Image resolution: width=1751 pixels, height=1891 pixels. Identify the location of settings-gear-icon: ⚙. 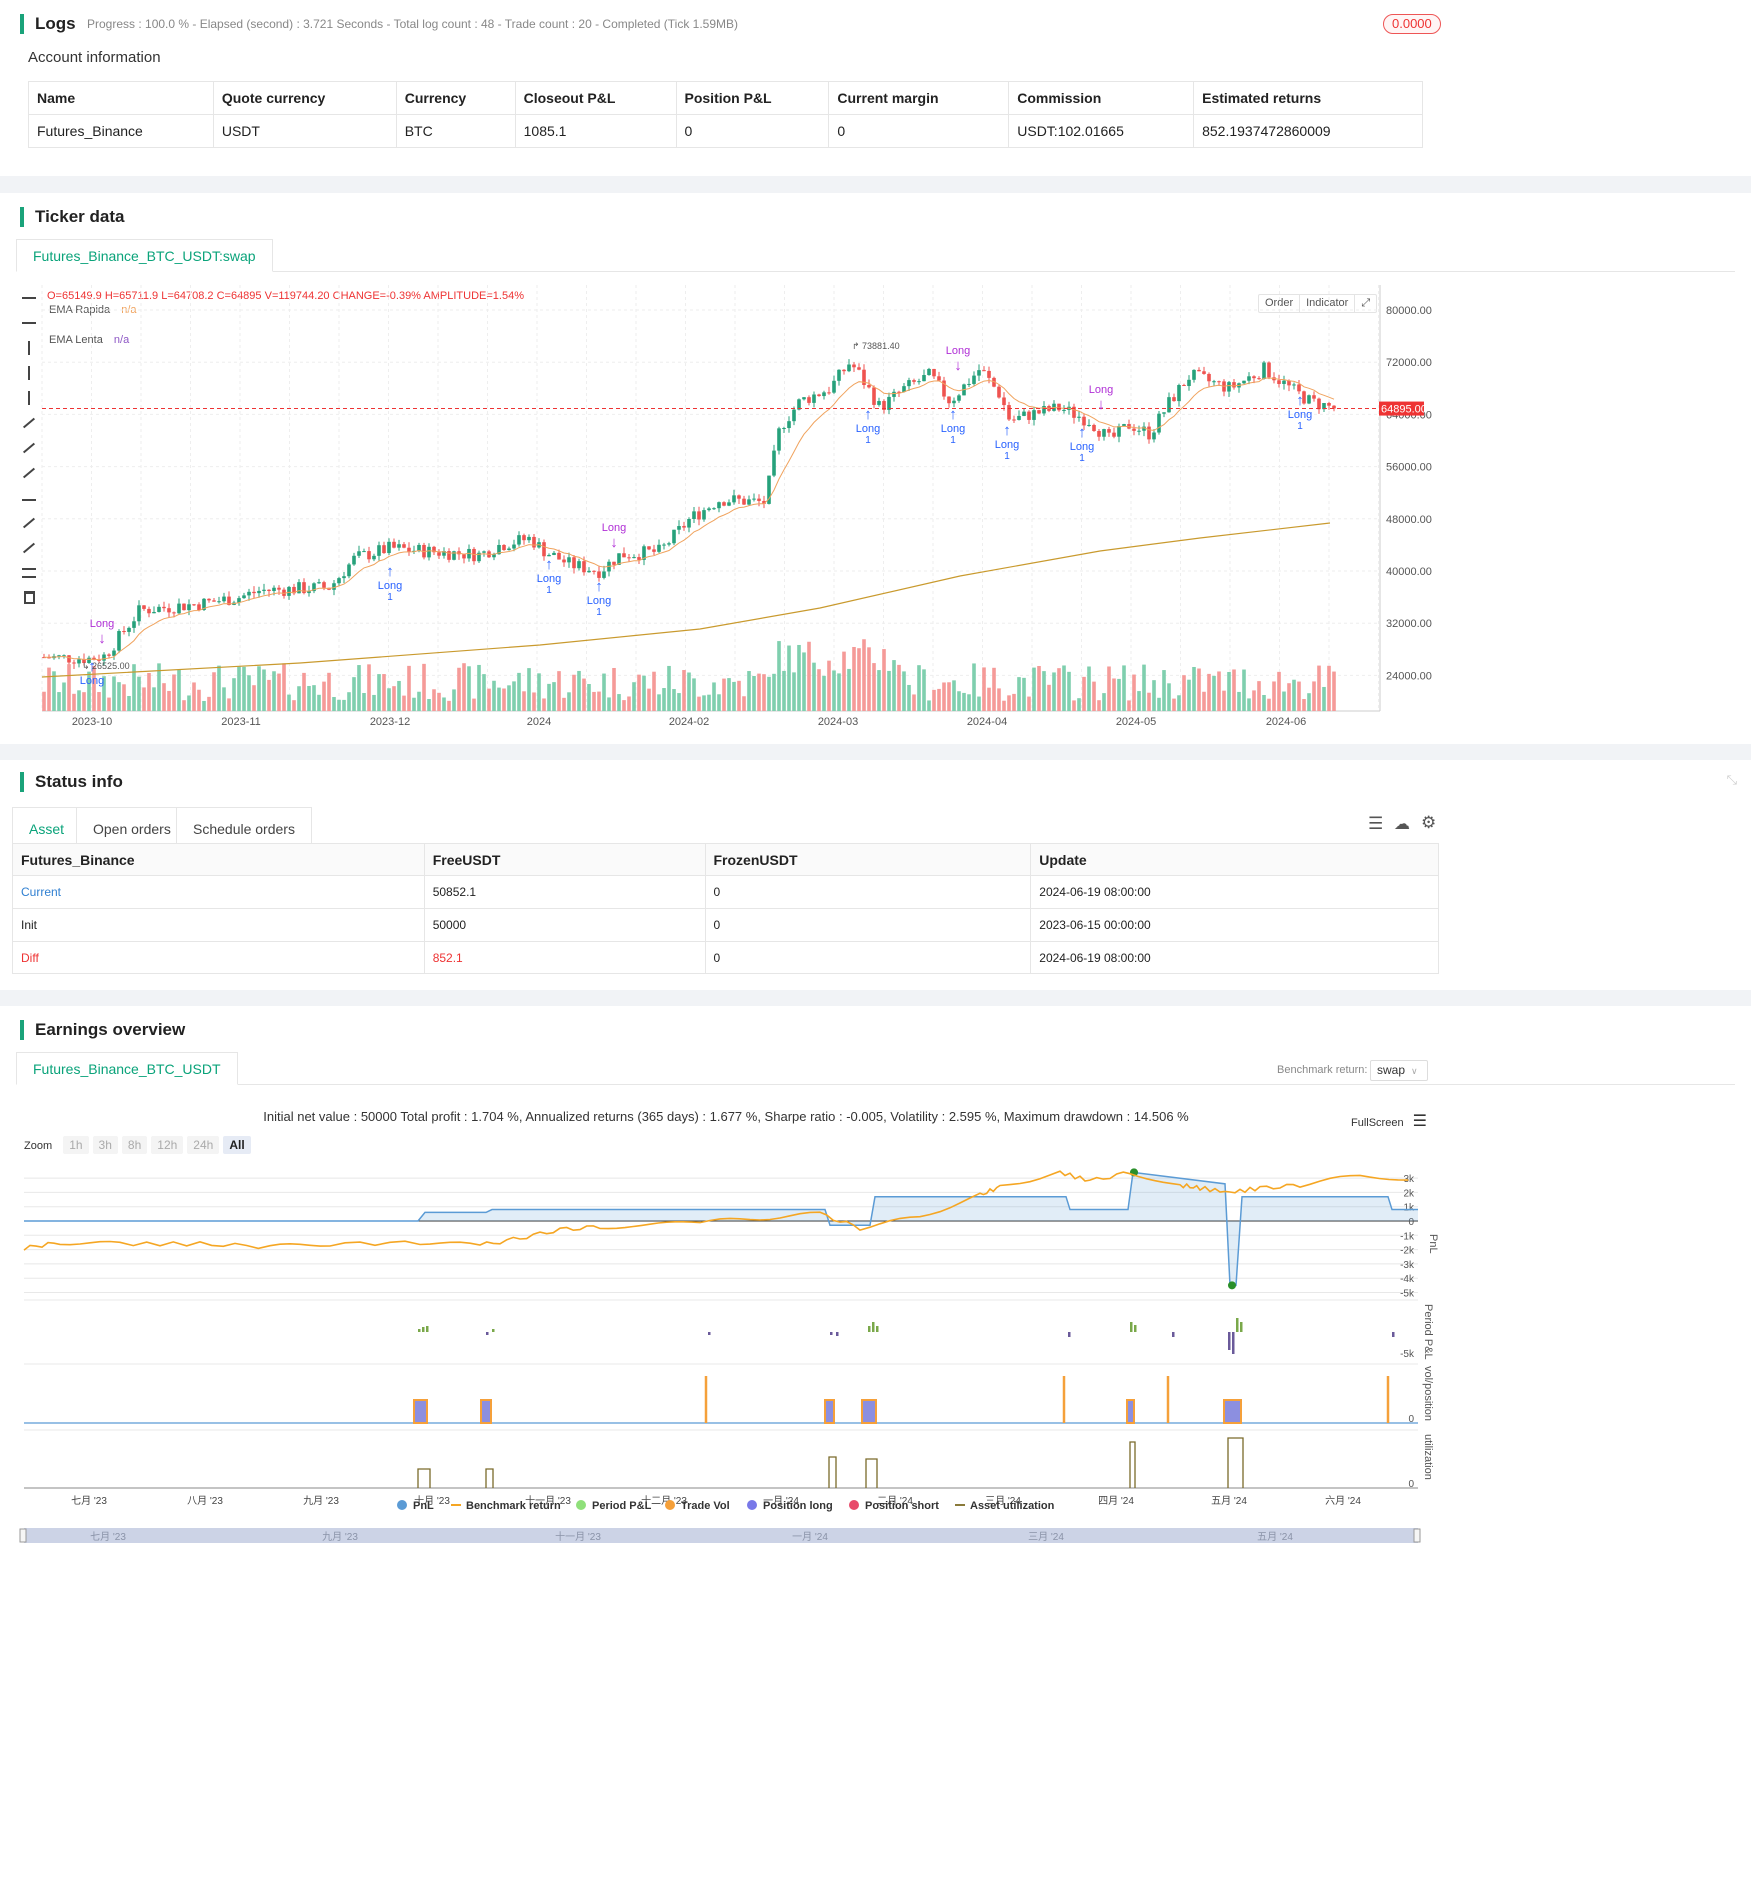
(1429, 822).